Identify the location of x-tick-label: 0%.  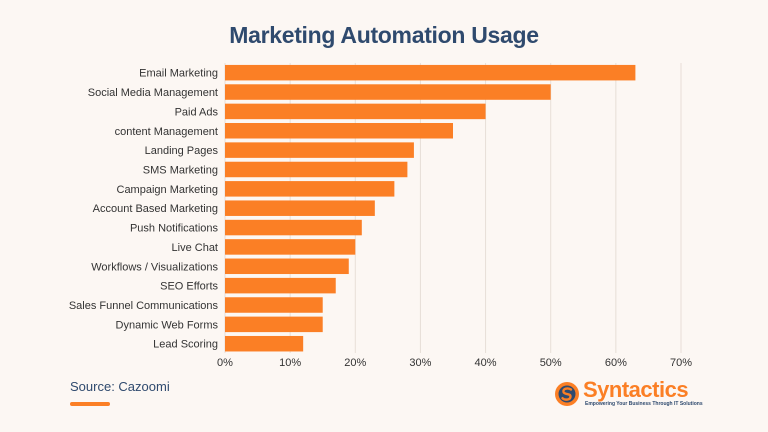
(225, 363).